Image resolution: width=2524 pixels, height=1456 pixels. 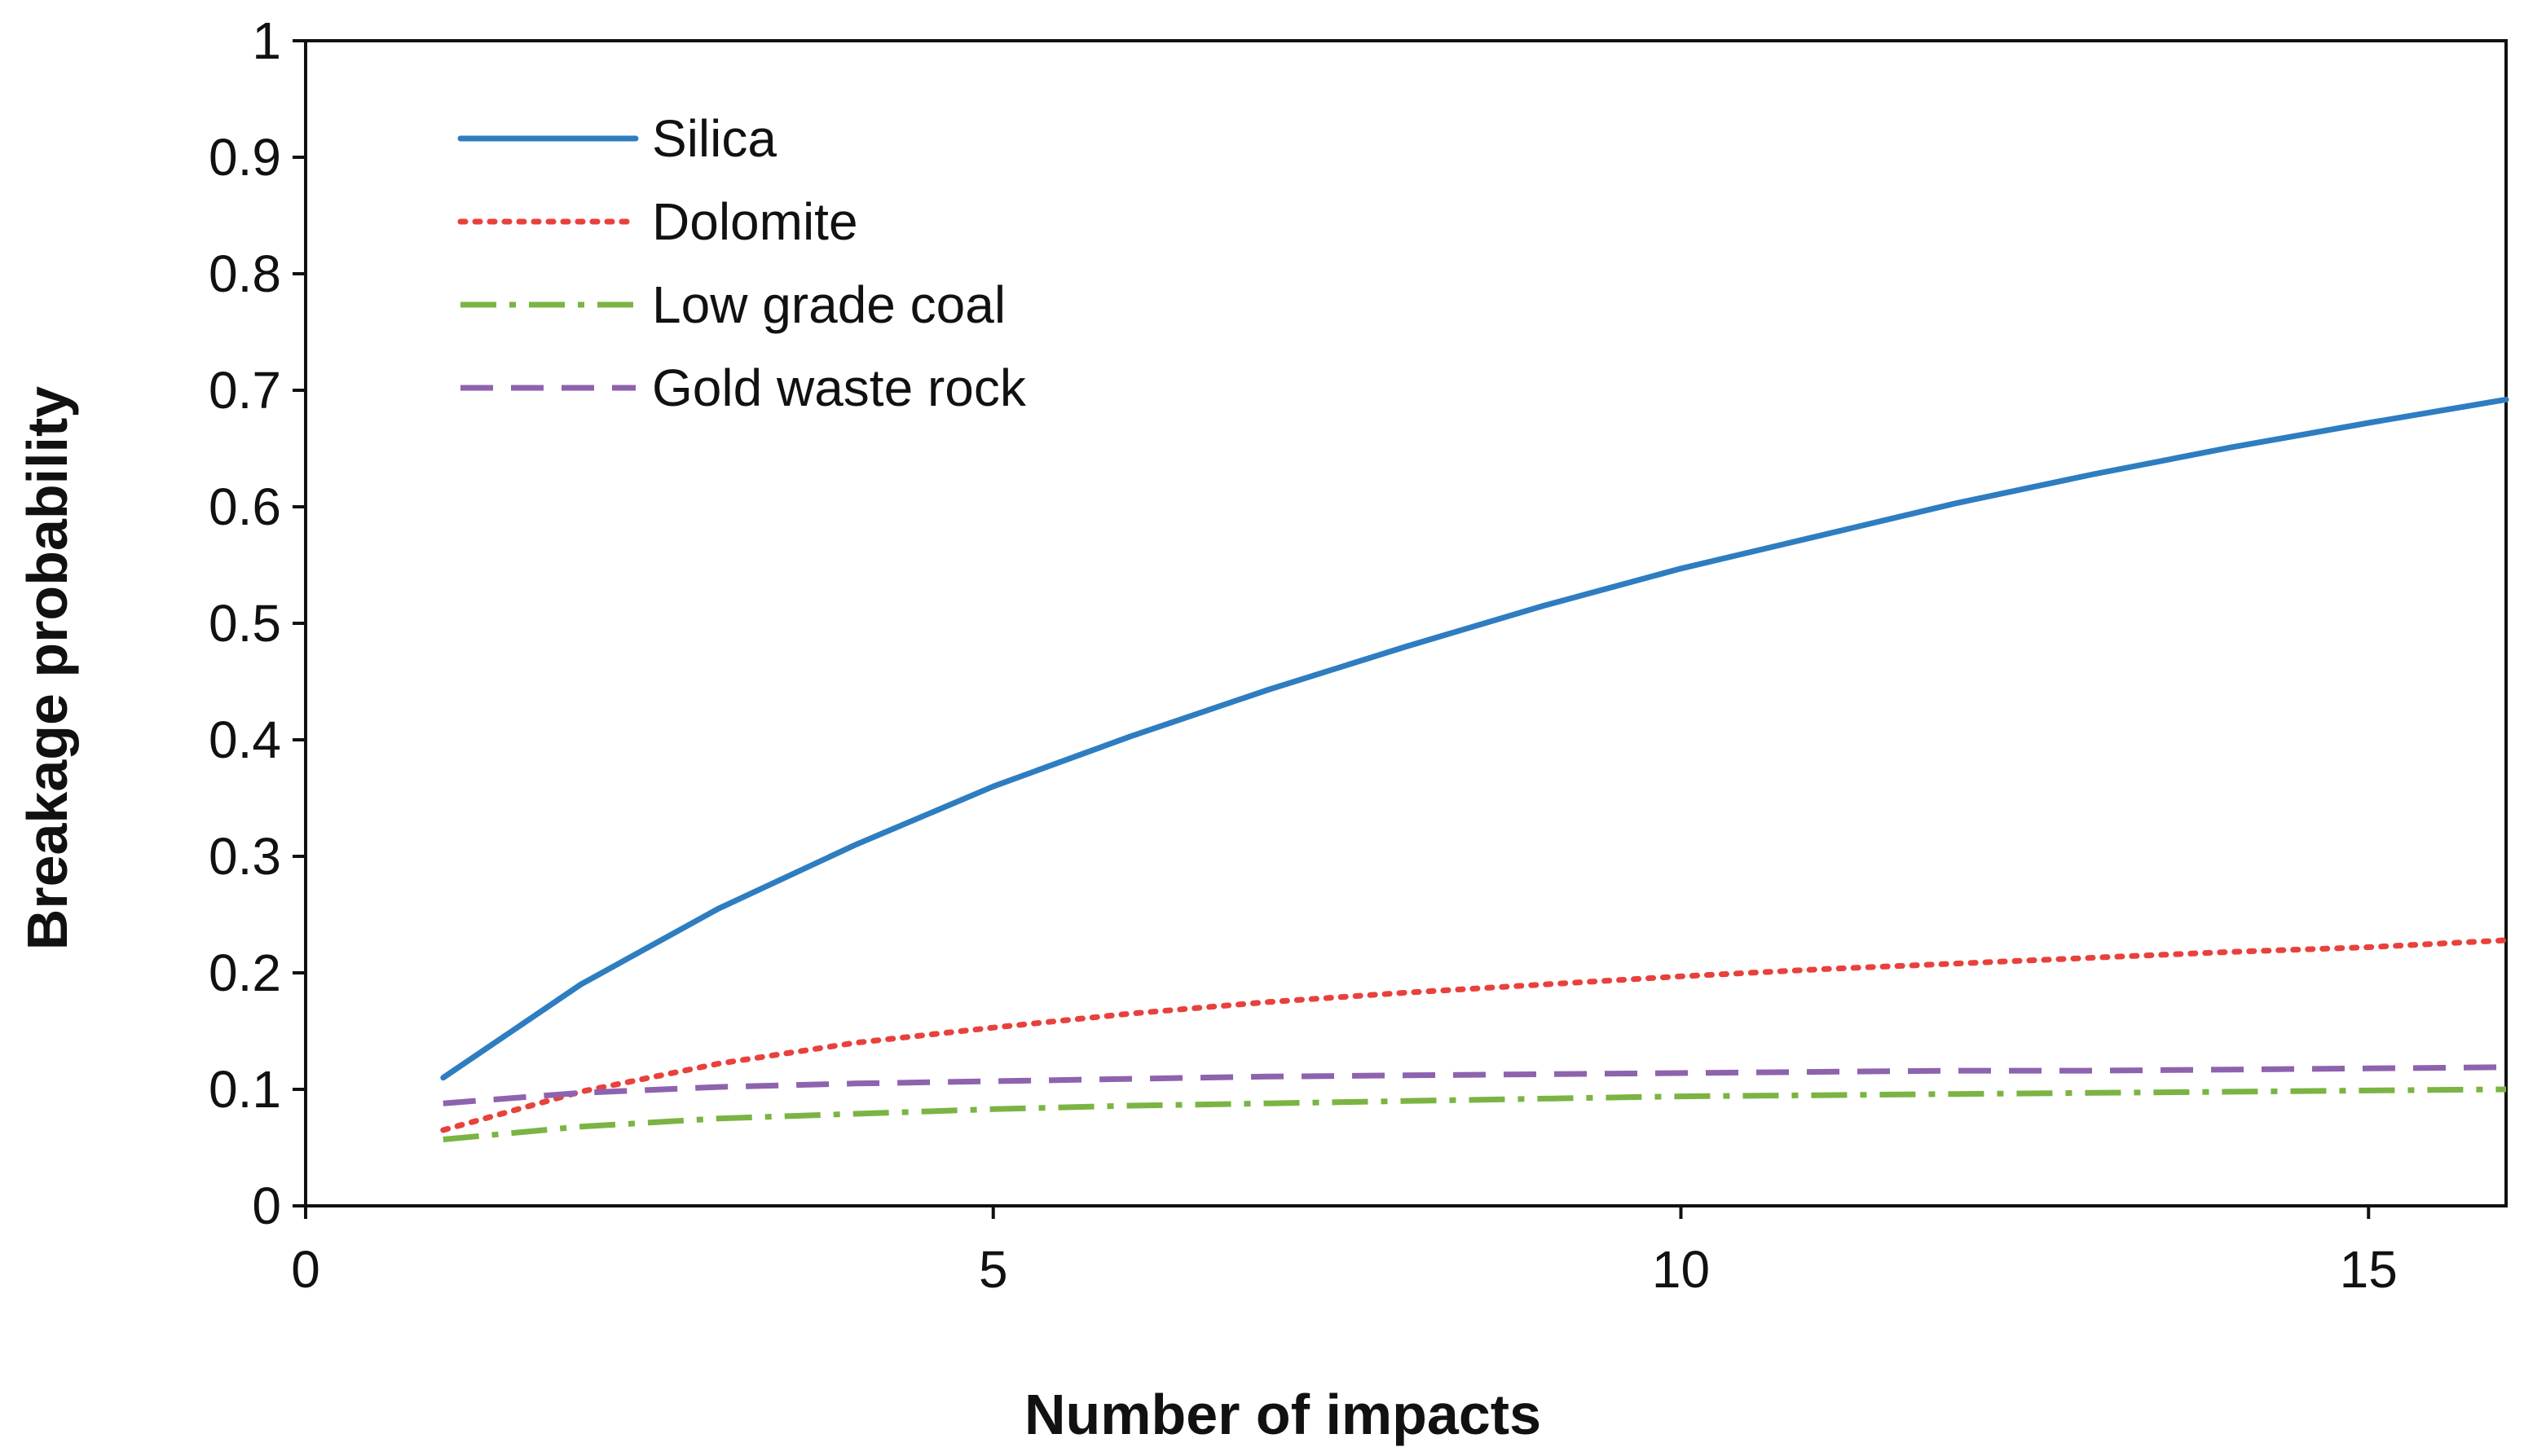 I want to click on y-tick-label: 0.4, so click(x=245, y=739).